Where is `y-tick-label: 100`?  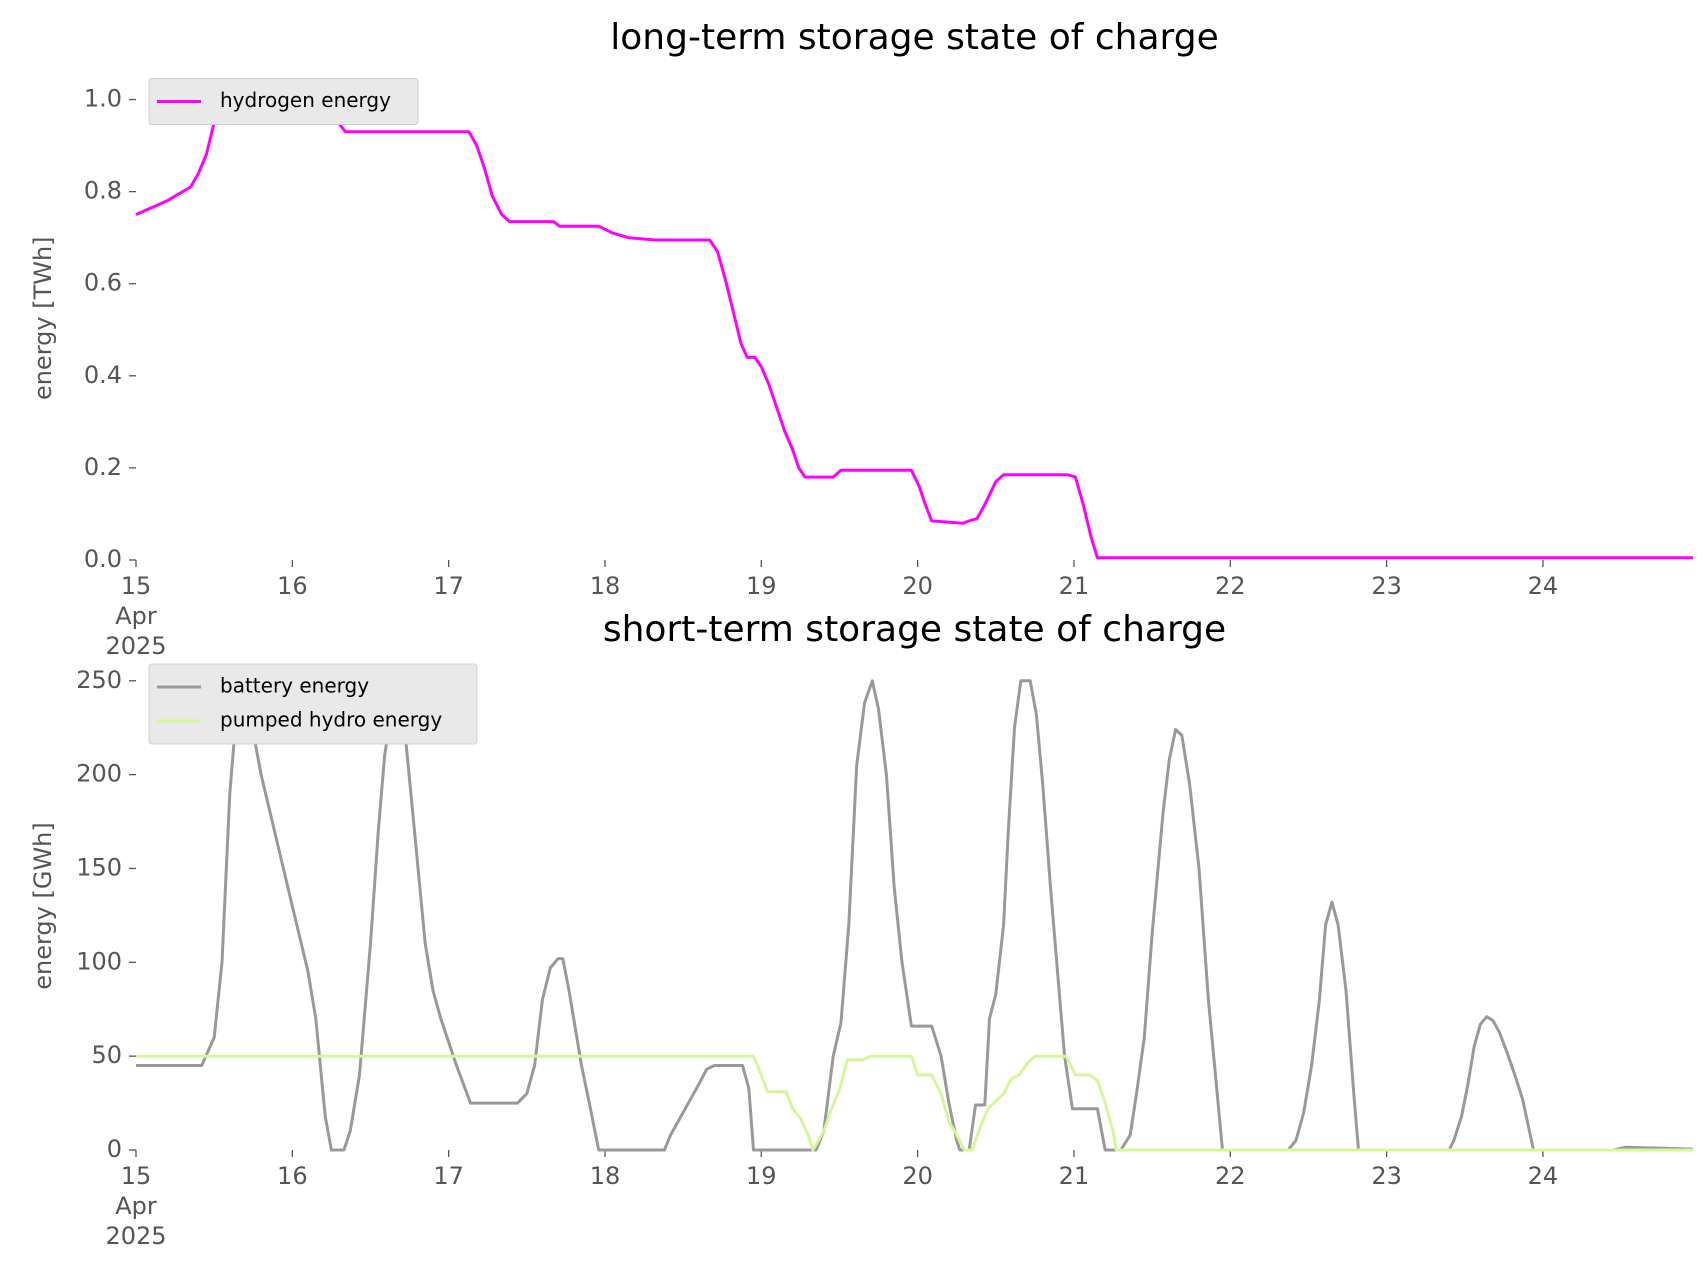
y-tick-label: 100 is located at coordinates (99, 961).